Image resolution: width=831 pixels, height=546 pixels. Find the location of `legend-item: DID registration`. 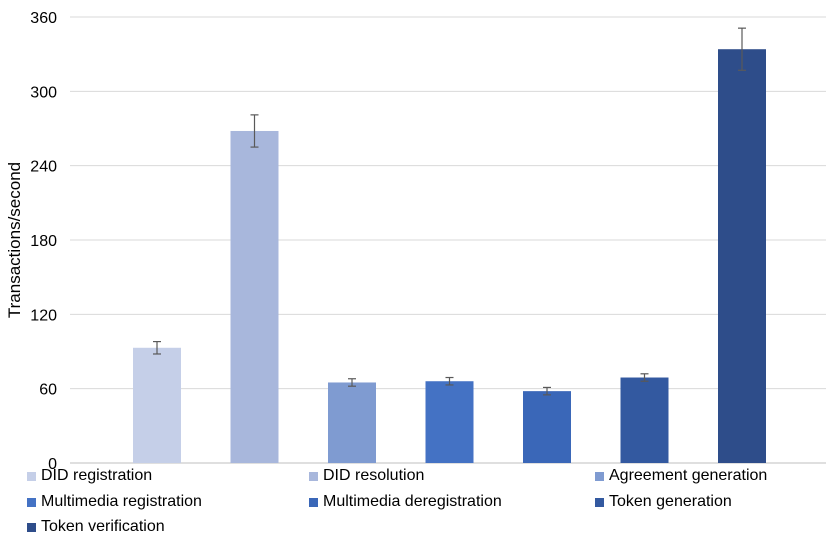

legend-item: DID registration is located at coordinates (89, 476).